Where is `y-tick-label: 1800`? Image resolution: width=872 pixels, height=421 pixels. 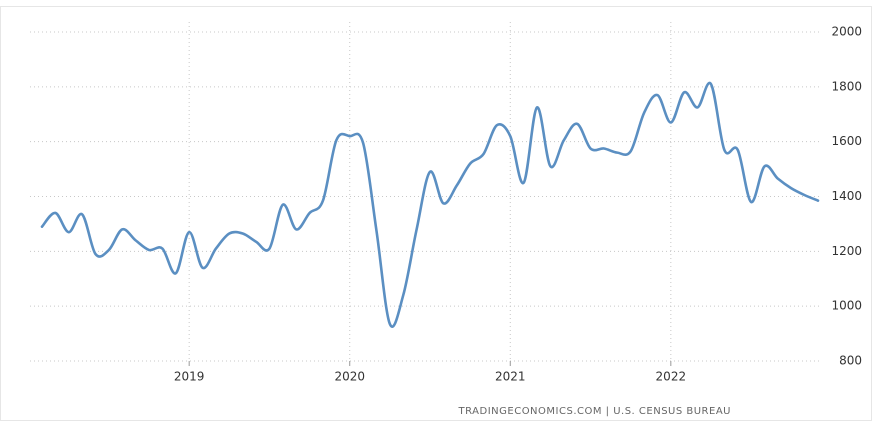
y-tick-label: 1800 is located at coordinates (846, 86).